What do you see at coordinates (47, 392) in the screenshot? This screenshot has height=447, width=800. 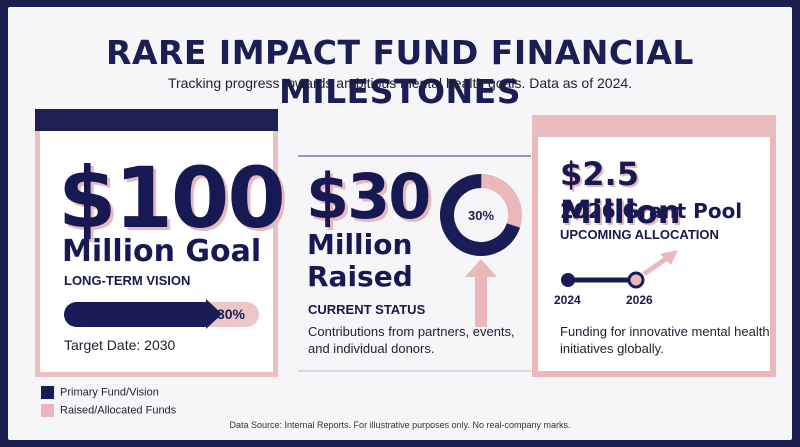 I see `legend-swatch-primary` at bounding box center [47, 392].